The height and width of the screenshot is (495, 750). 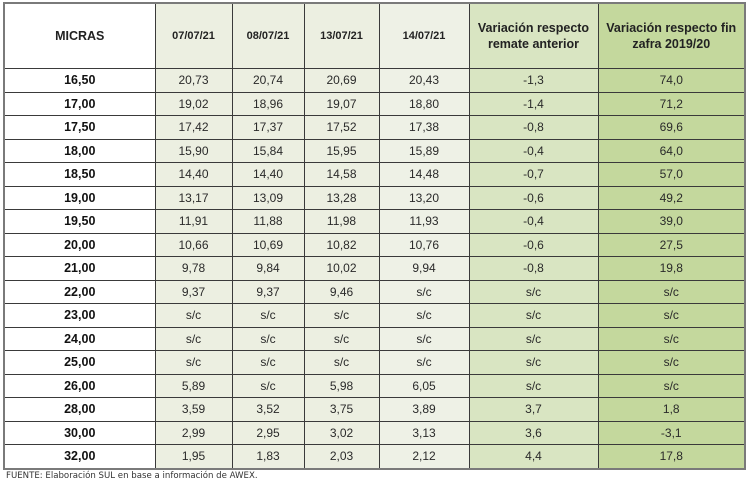 What do you see at coordinates (193, 244) in the screenshot?
I see `cell-date-1: 10,66` at bounding box center [193, 244].